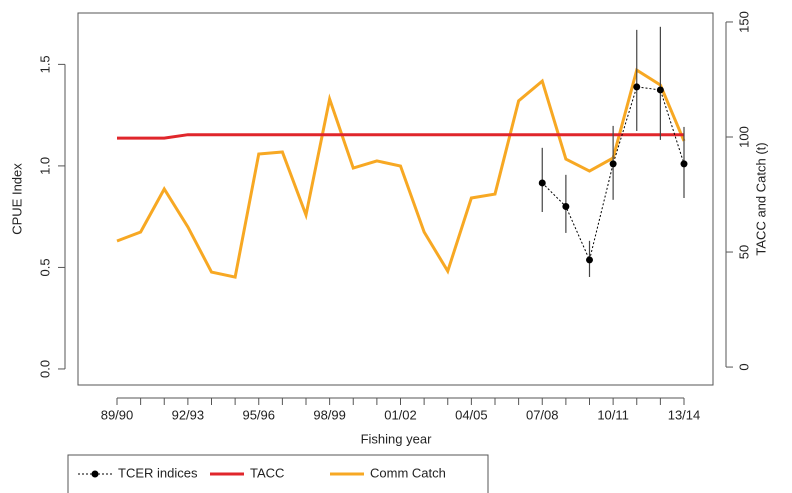 This screenshot has height=493, width=792. What do you see at coordinates (400, 414) in the screenshot?
I see `x-tick-label: 01/02` at bounding box center [400, 414].